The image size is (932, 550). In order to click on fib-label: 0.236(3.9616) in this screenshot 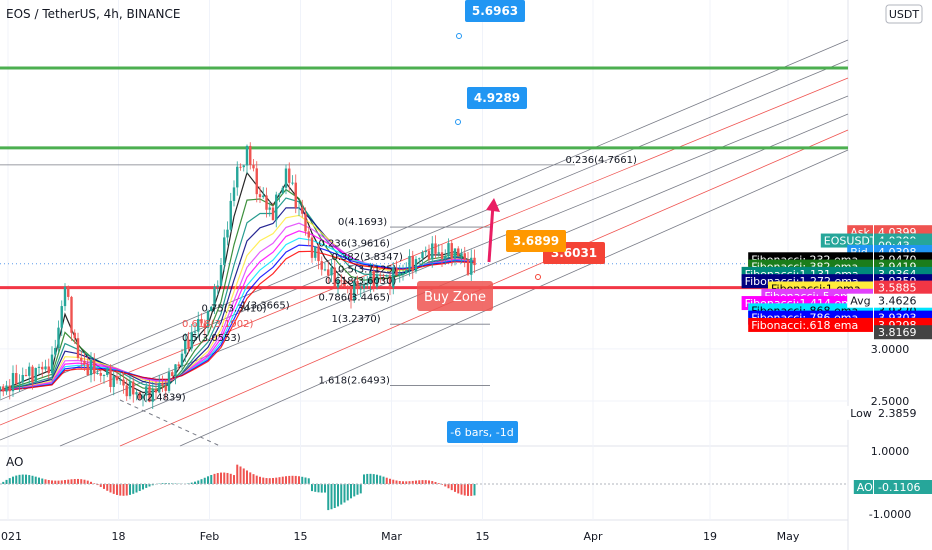, I will do `click(355, 244)`.